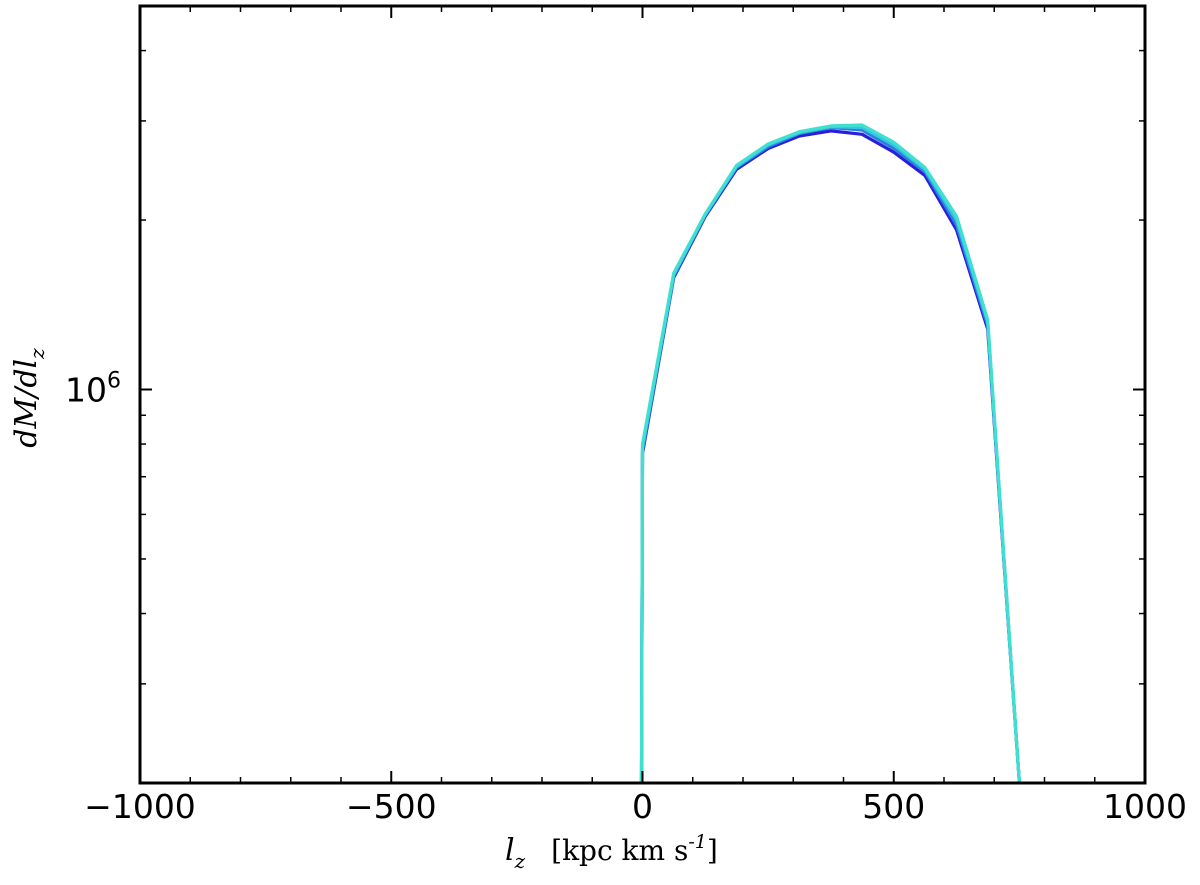 This screenshot has height=885, width=1200. What do you see at coordinates (114, 381) in the screenshot?
I see `y-tick-label-exp: 6` at bounding box center [114, 381].